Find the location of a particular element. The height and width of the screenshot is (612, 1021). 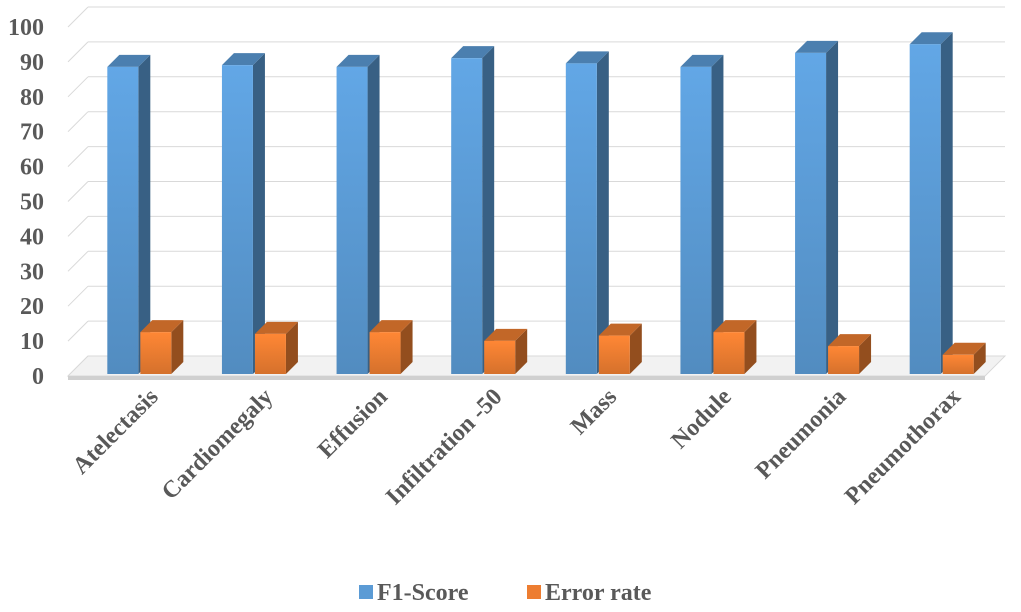

y-axis-ticks: 0 10 20 30 40 50 60 70 80 90 100 is located at coordinates (26, 202).